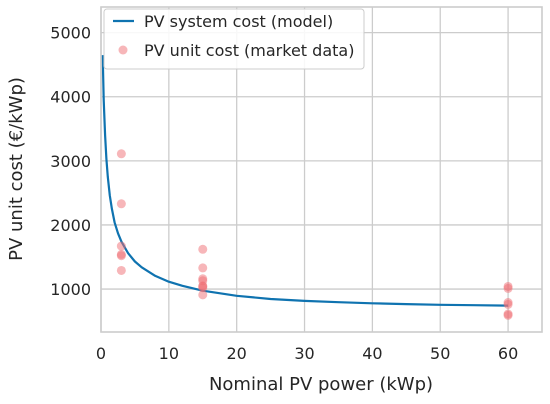 This screenshot has width=550, height=404. Describe the element at coordinates (70, 289) in the screenshot. I see `y-tick-label: 1000` at that location.